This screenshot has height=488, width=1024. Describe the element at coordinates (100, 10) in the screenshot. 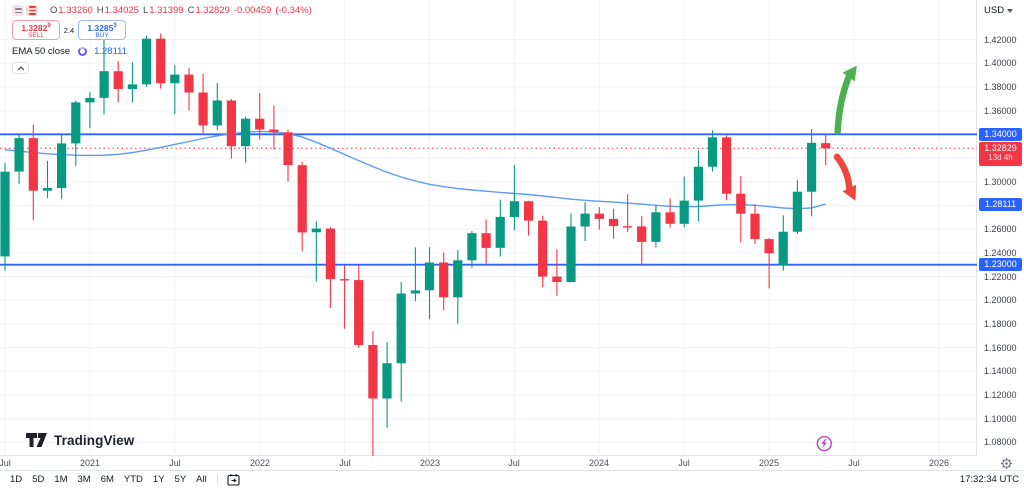

I see `high-label: H` at that location.